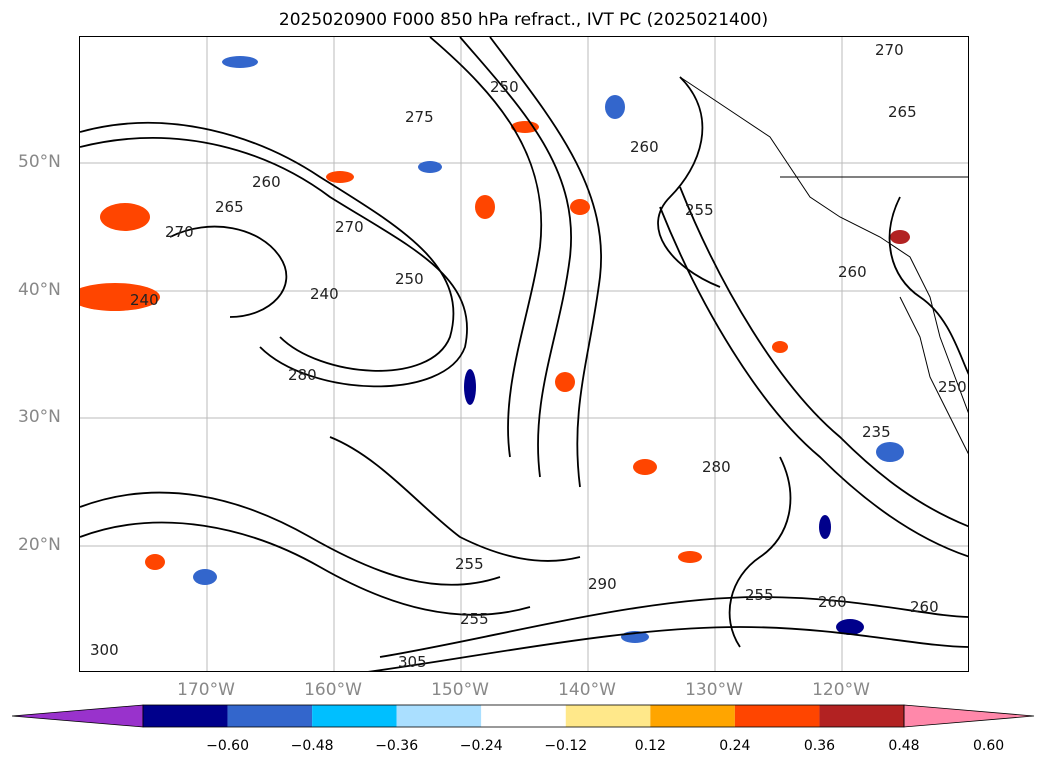 The width and height of the screenshot is (1047, 765). What do you see at coordinates (735, 746) in the screenshot?
I see `colorbar-tick-label: 0.24` at bounding box center [735, 746].